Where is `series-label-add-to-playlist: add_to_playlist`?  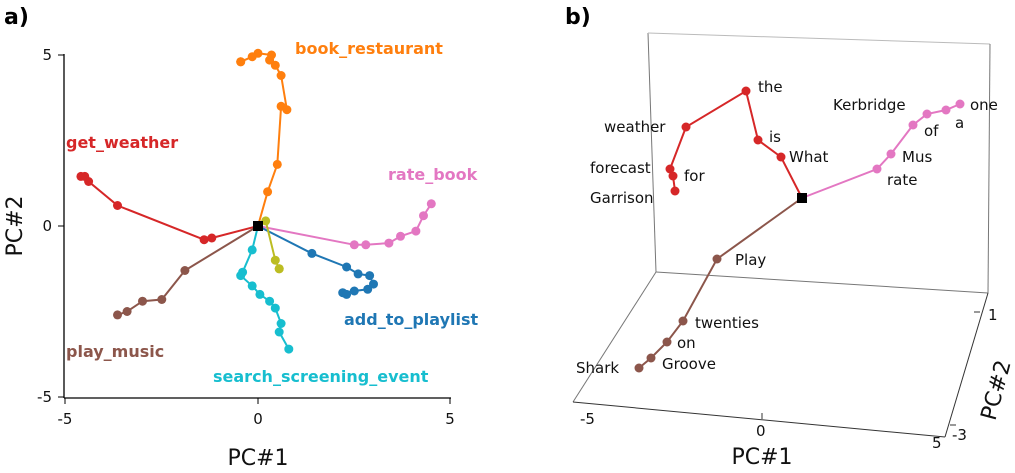
series-label-add-to-playlist: add_to_playlist is located at coordinates (411, 319).